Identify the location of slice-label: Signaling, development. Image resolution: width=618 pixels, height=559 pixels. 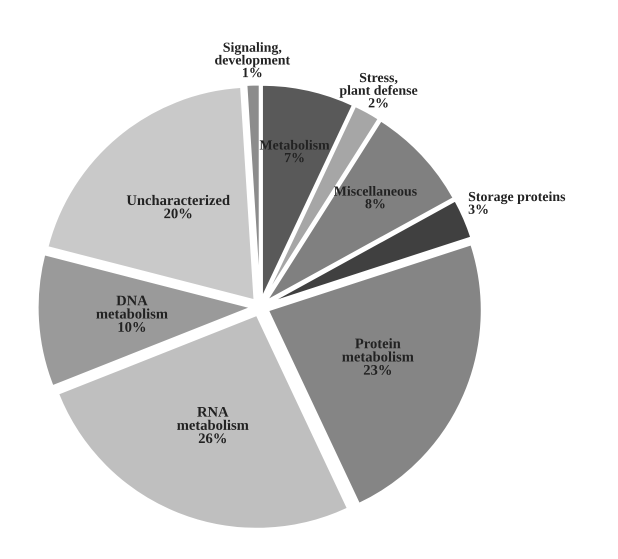
(252, 55).